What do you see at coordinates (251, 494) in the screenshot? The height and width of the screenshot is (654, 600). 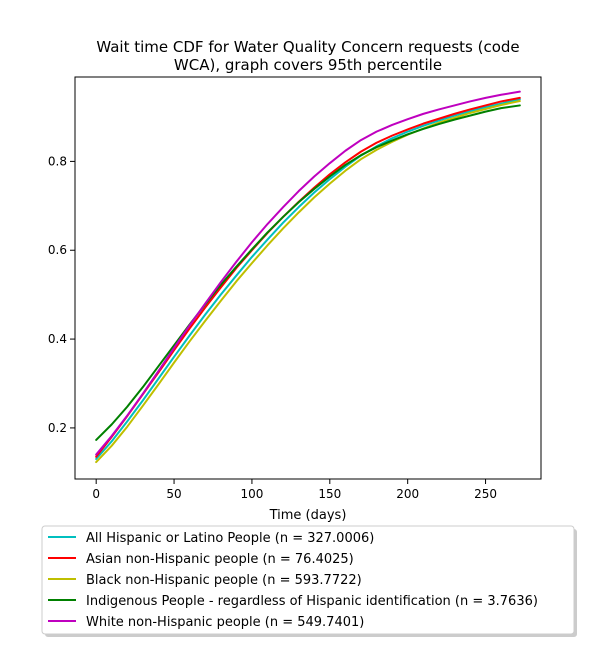 I see `x-tick-label-2: 100` at bounding box center [251, 494].